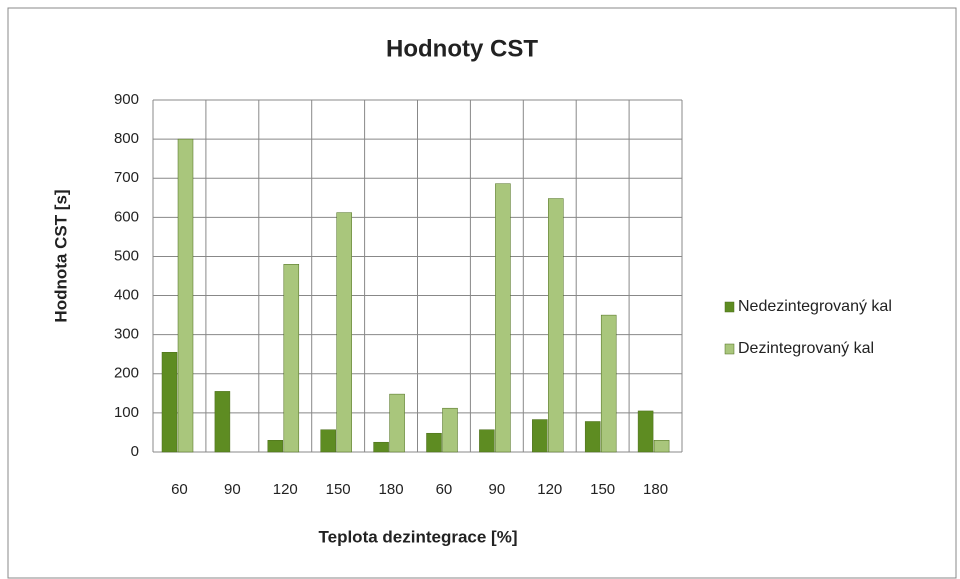 The height and width of the screenshot is (579, 960). What do you see at coordinates (126, 373) in the screenshot?
I see `y-tick-label: 200` at bounding box center [126, 373].